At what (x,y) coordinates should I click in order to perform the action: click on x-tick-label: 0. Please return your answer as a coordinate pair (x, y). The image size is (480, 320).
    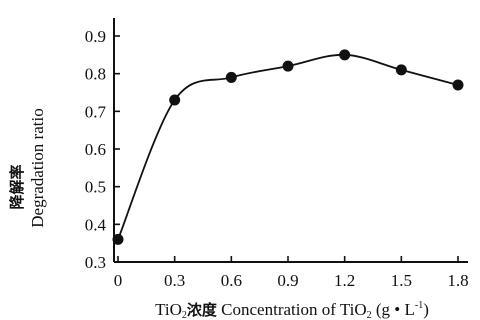
    Looking at the image, I should click on (118, 280).